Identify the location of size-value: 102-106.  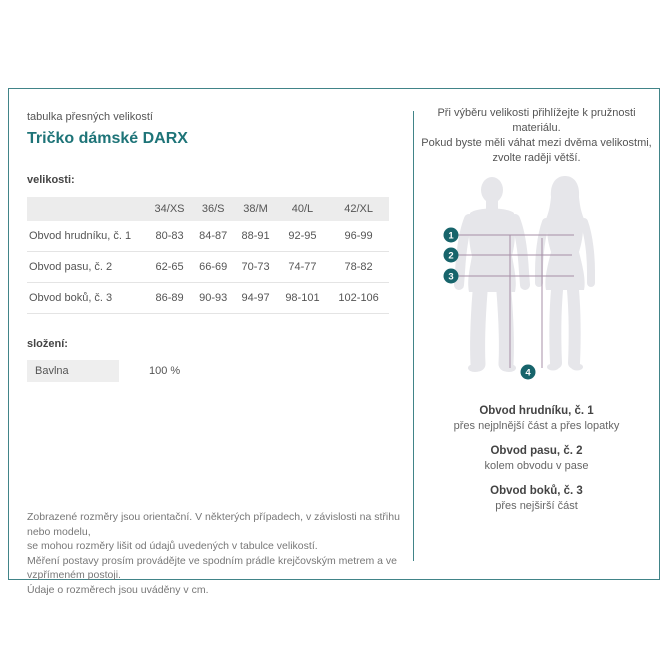
(358, 298).